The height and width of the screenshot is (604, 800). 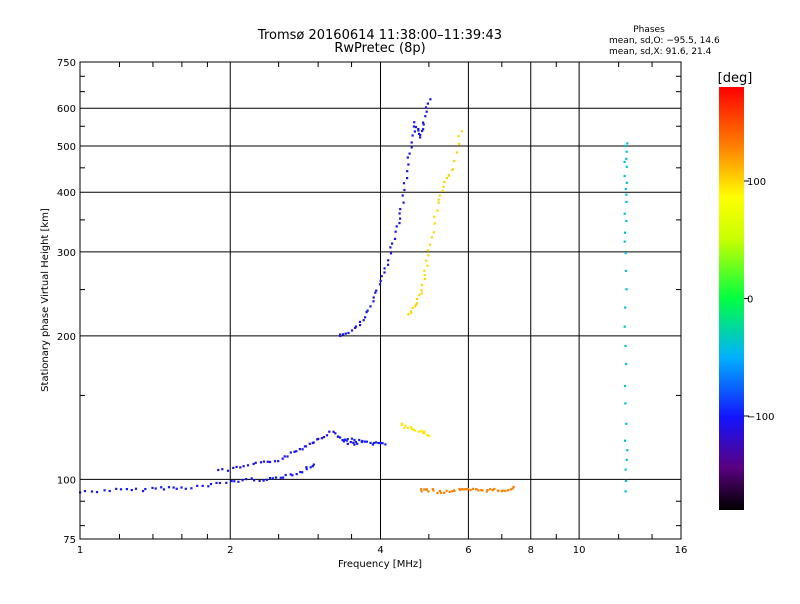 I want to click on y-tick-label: 100, so click(x=66, y=480).